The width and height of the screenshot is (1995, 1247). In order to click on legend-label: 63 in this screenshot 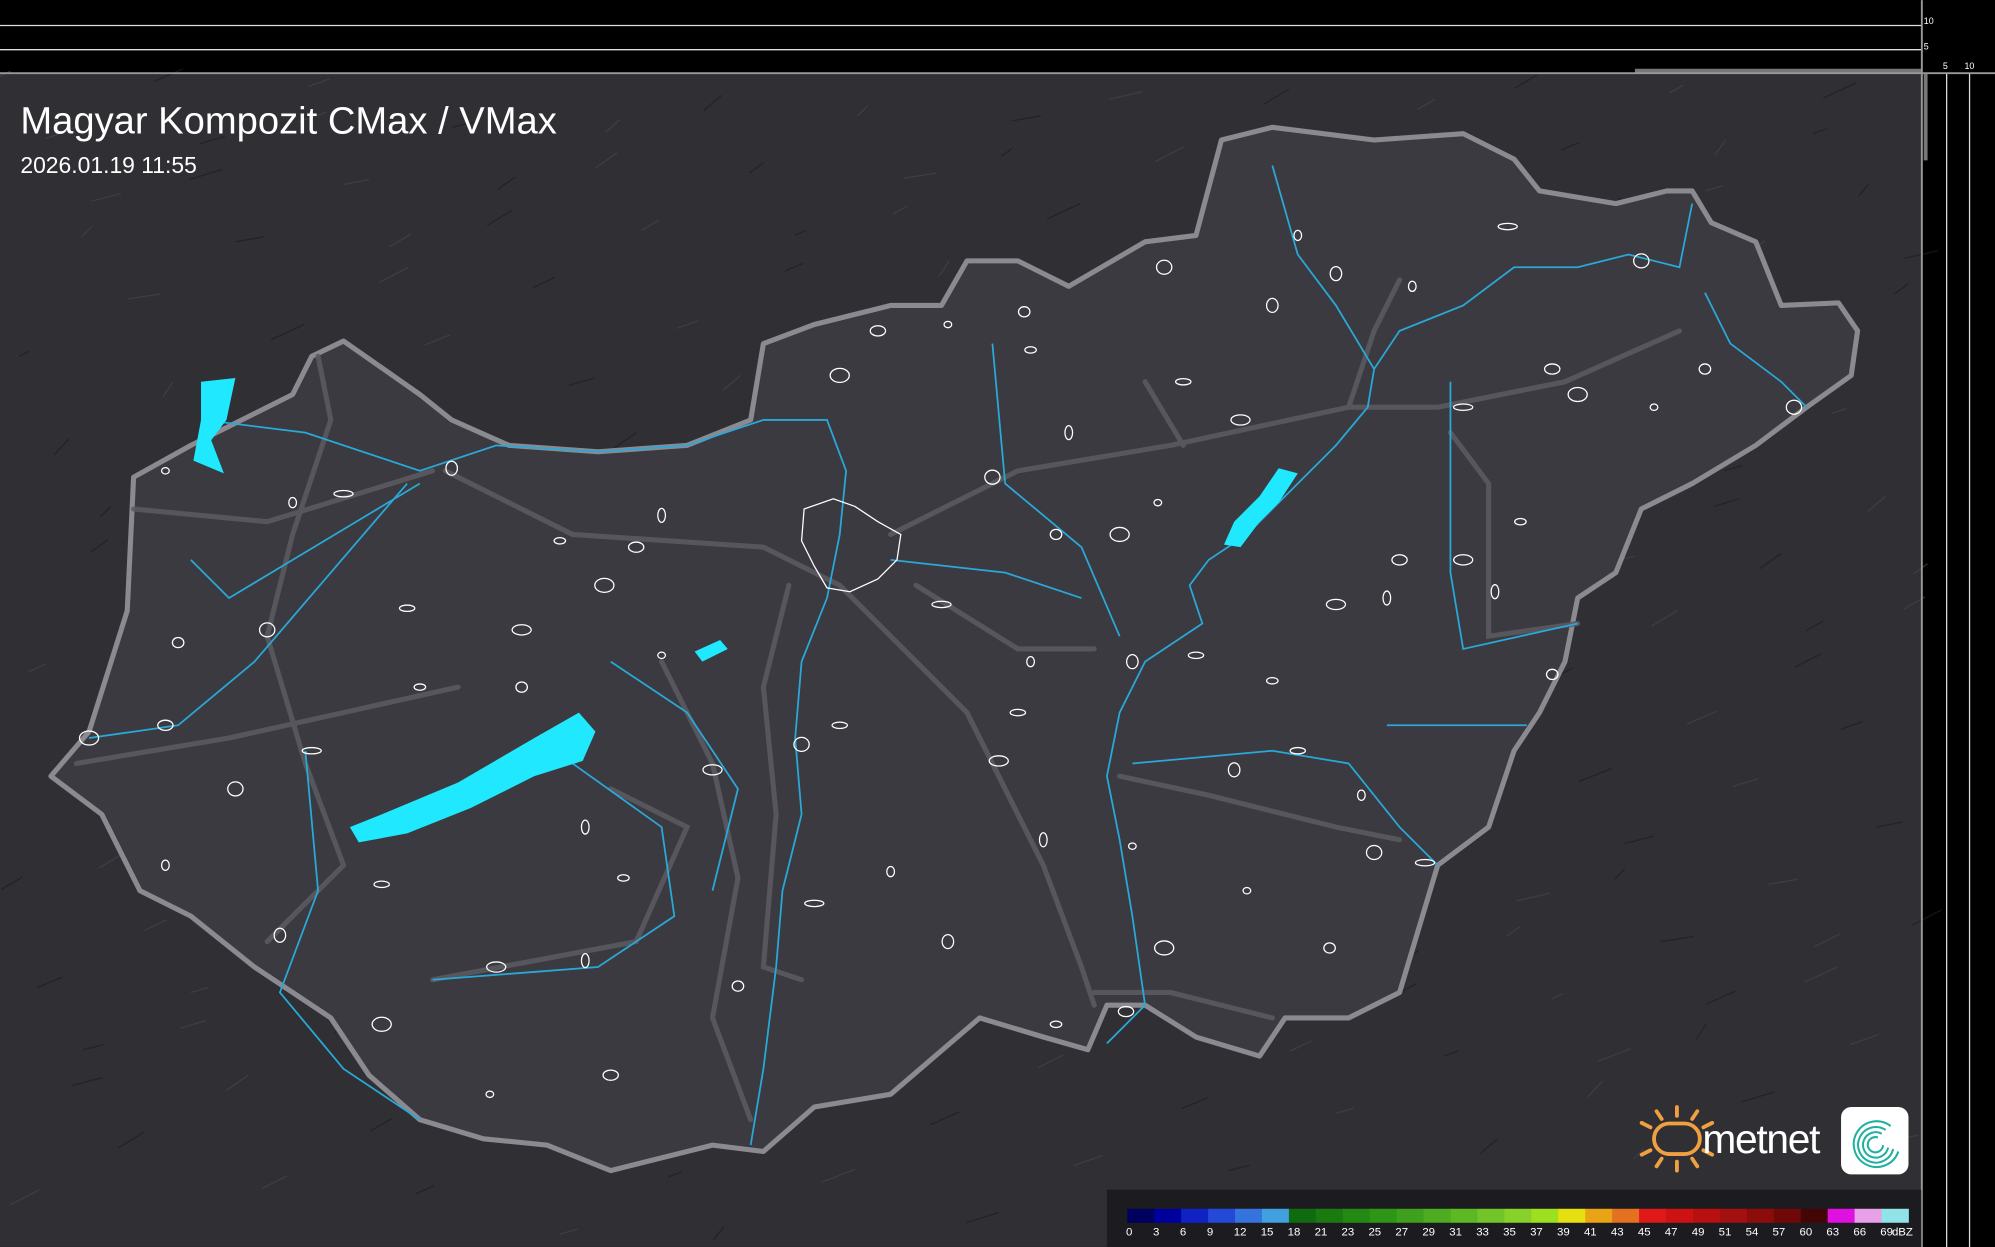, I will do `click(1832, 1232)`.